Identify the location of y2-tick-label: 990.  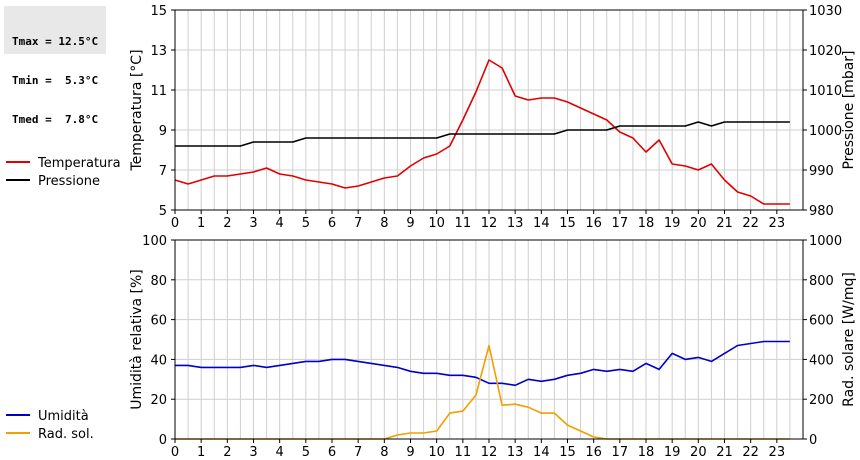
(821, 171).